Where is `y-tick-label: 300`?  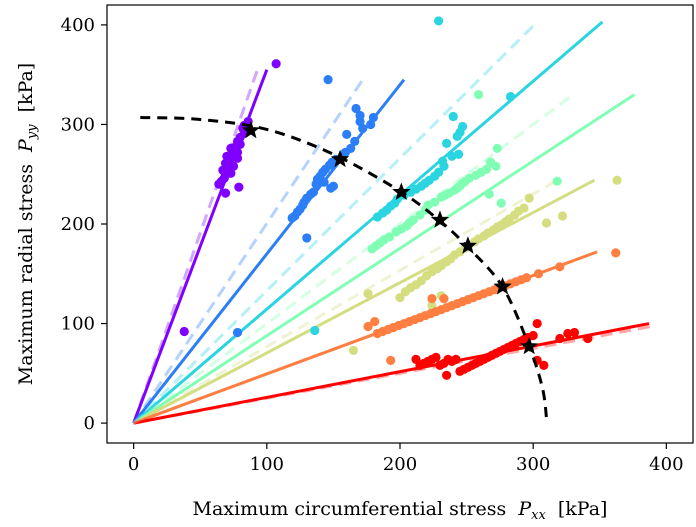 y-tick-label: 300 is located at coordinates (78, 124).